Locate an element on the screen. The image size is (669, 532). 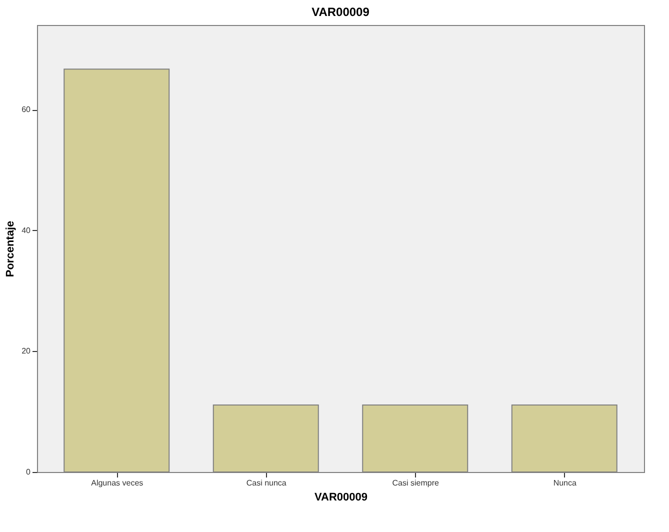
x-tick-label: Algunas veces is located at coordinates (117, 483).